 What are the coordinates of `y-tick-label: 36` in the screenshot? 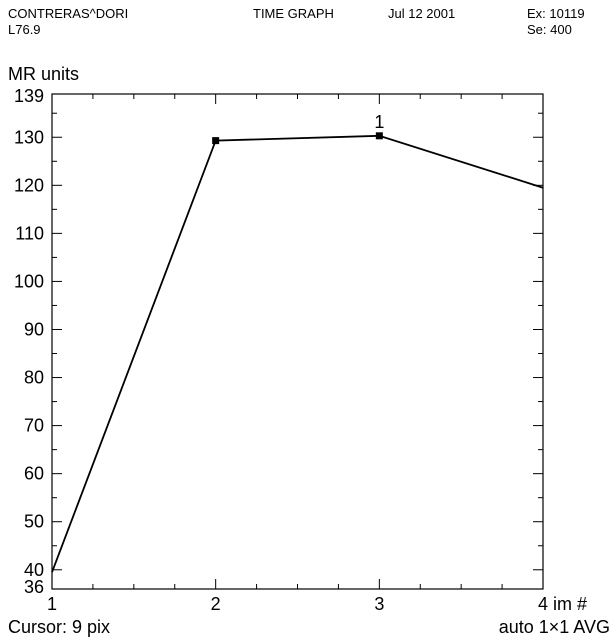 It's located at (34, 587).